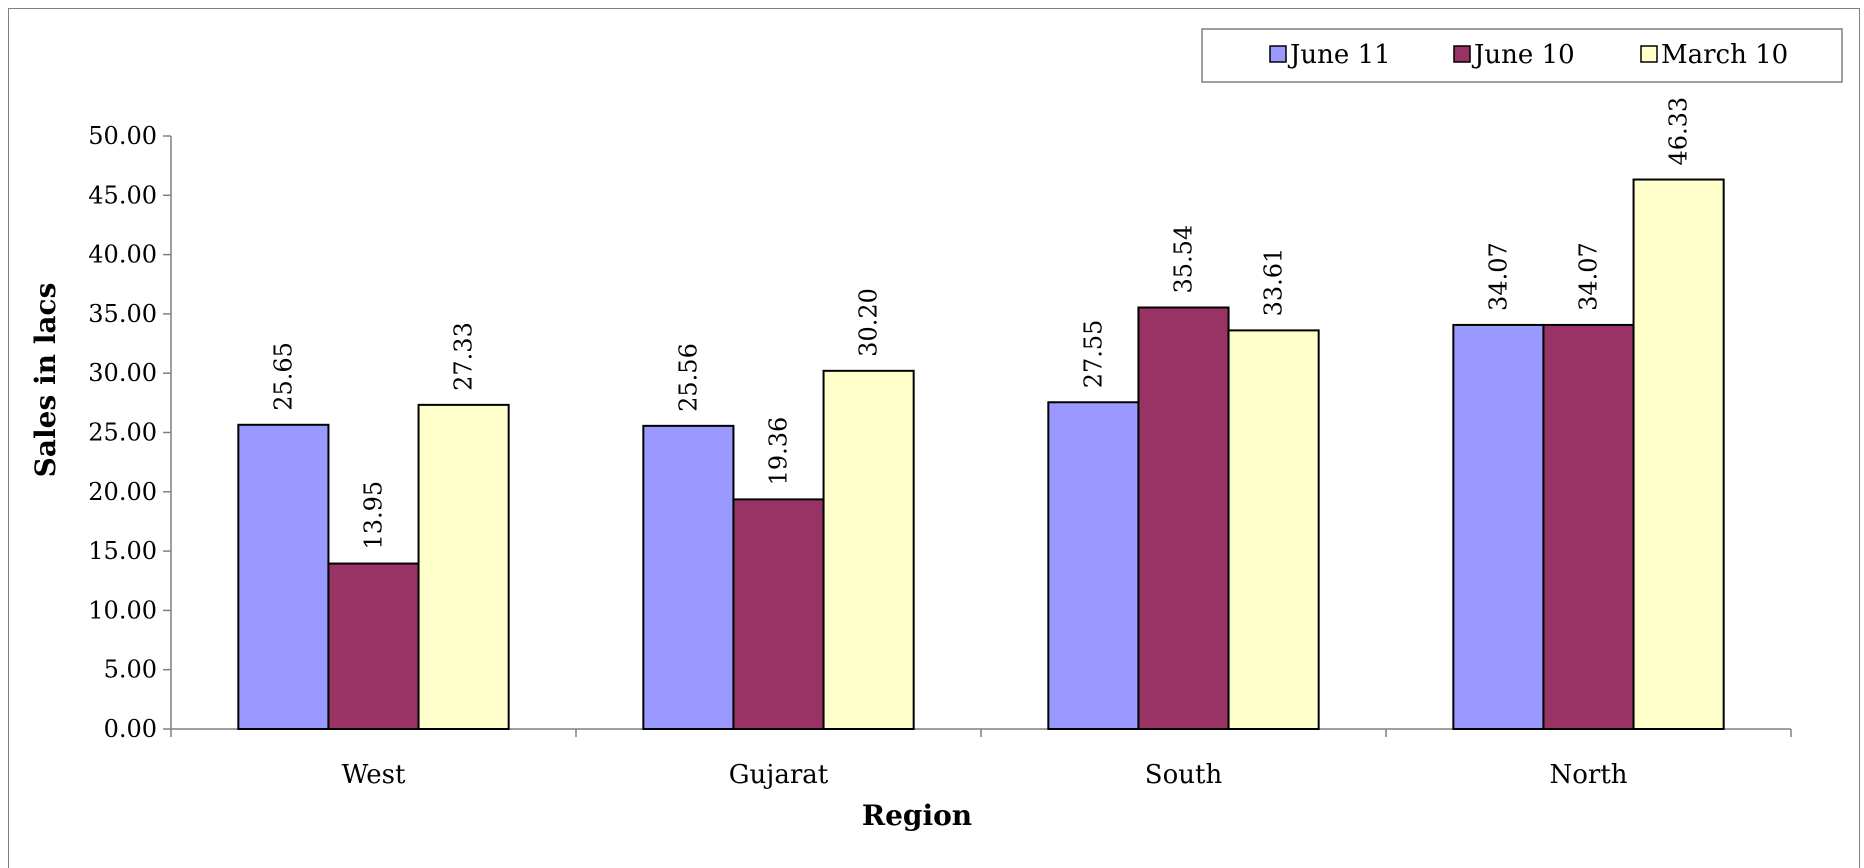 This screenshot has width=1864, height=868. Describe the element at coordinates (917, 815) in the screenshot. I see `x-axis-title: Region` at that location.